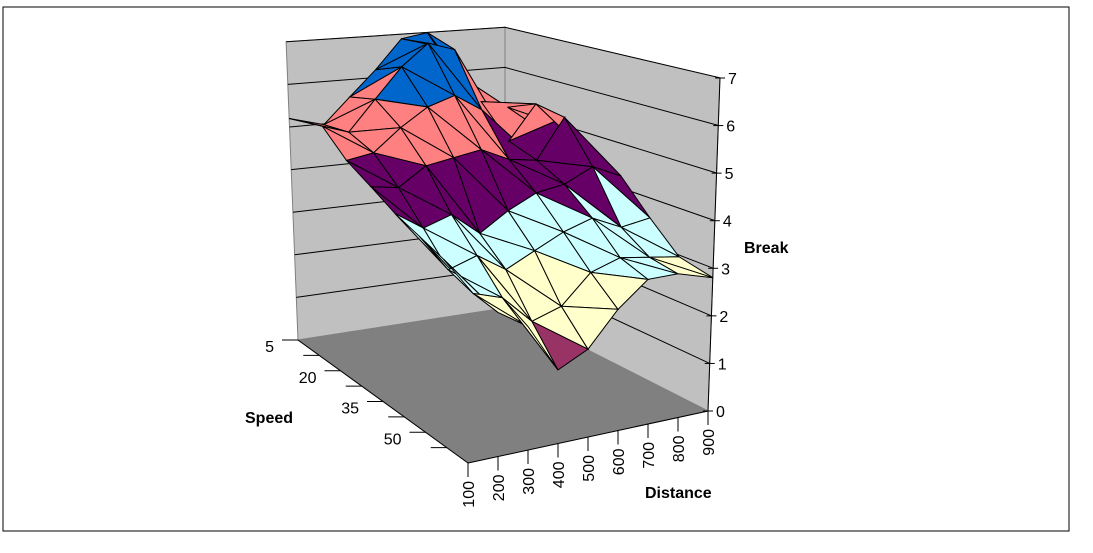  I want to click on x-tick-label: 800, so click(679, 448).